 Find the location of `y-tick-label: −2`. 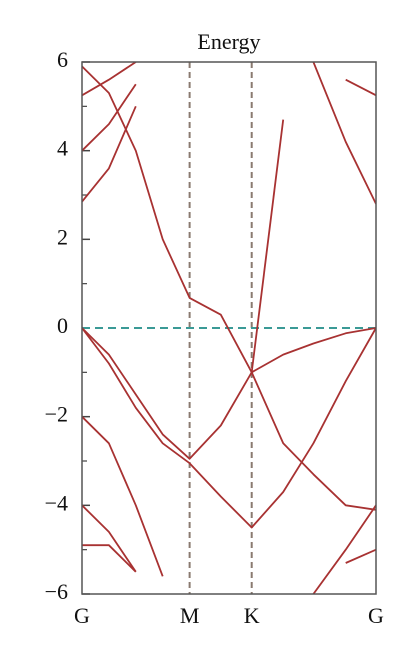

y-tick-label: −2 is located at coordinates (56, 414).